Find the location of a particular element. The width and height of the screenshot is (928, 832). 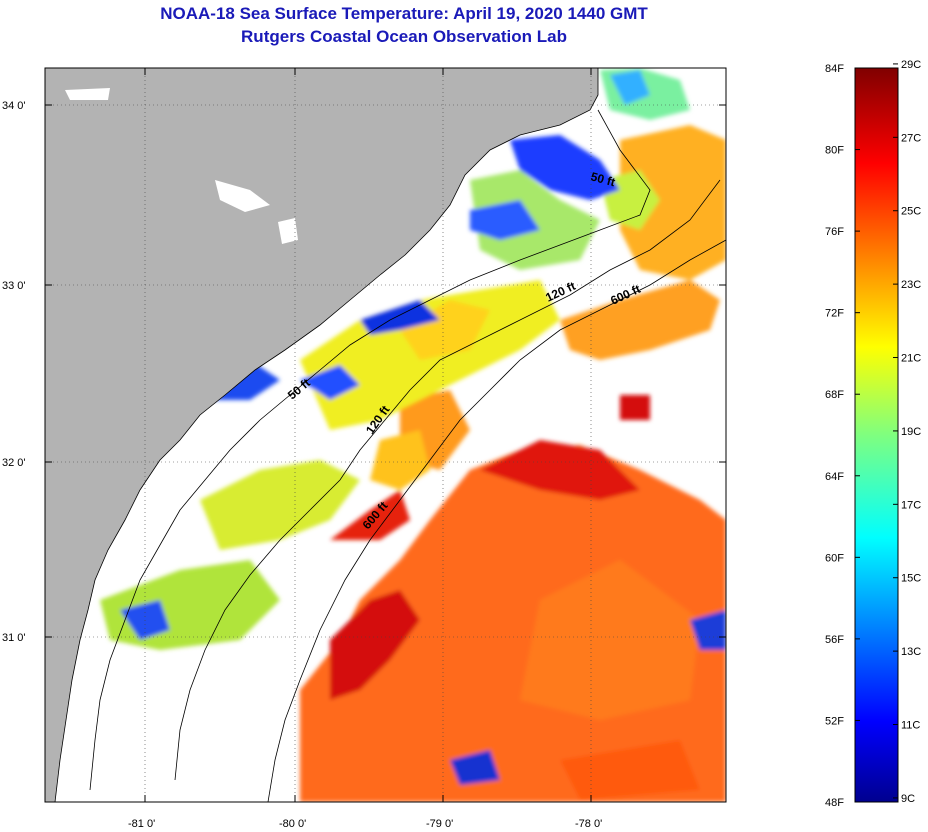

lat-tick-label: 34 0' is located at coordinates (14, 106).